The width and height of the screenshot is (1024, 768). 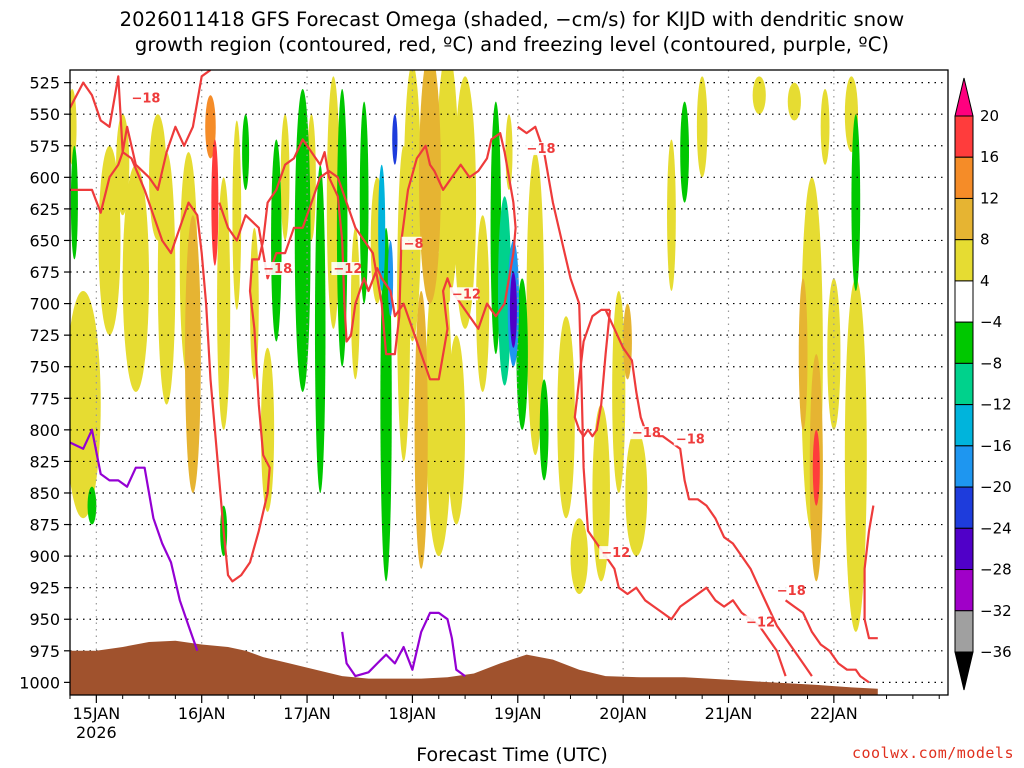 I want to click on colorbar-label-1: 16, so click(x=989, y=157).